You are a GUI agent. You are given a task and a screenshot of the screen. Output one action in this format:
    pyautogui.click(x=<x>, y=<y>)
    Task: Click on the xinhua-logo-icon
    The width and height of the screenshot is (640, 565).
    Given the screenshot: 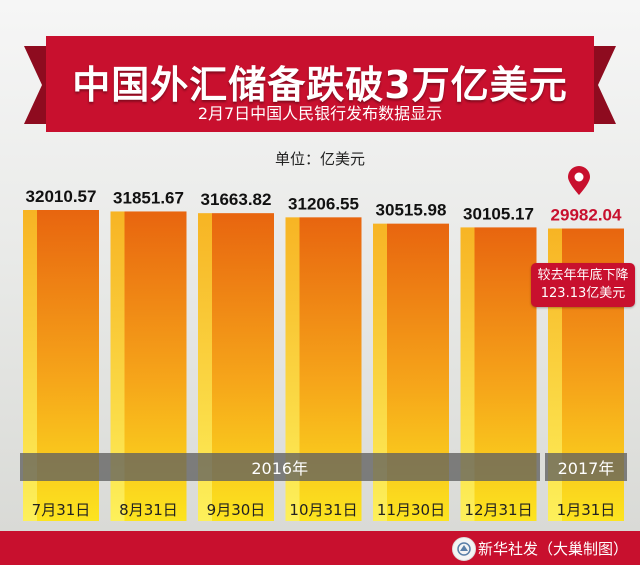 What is the action you would take?
    pyautogui.click(x=464, y=549)
    